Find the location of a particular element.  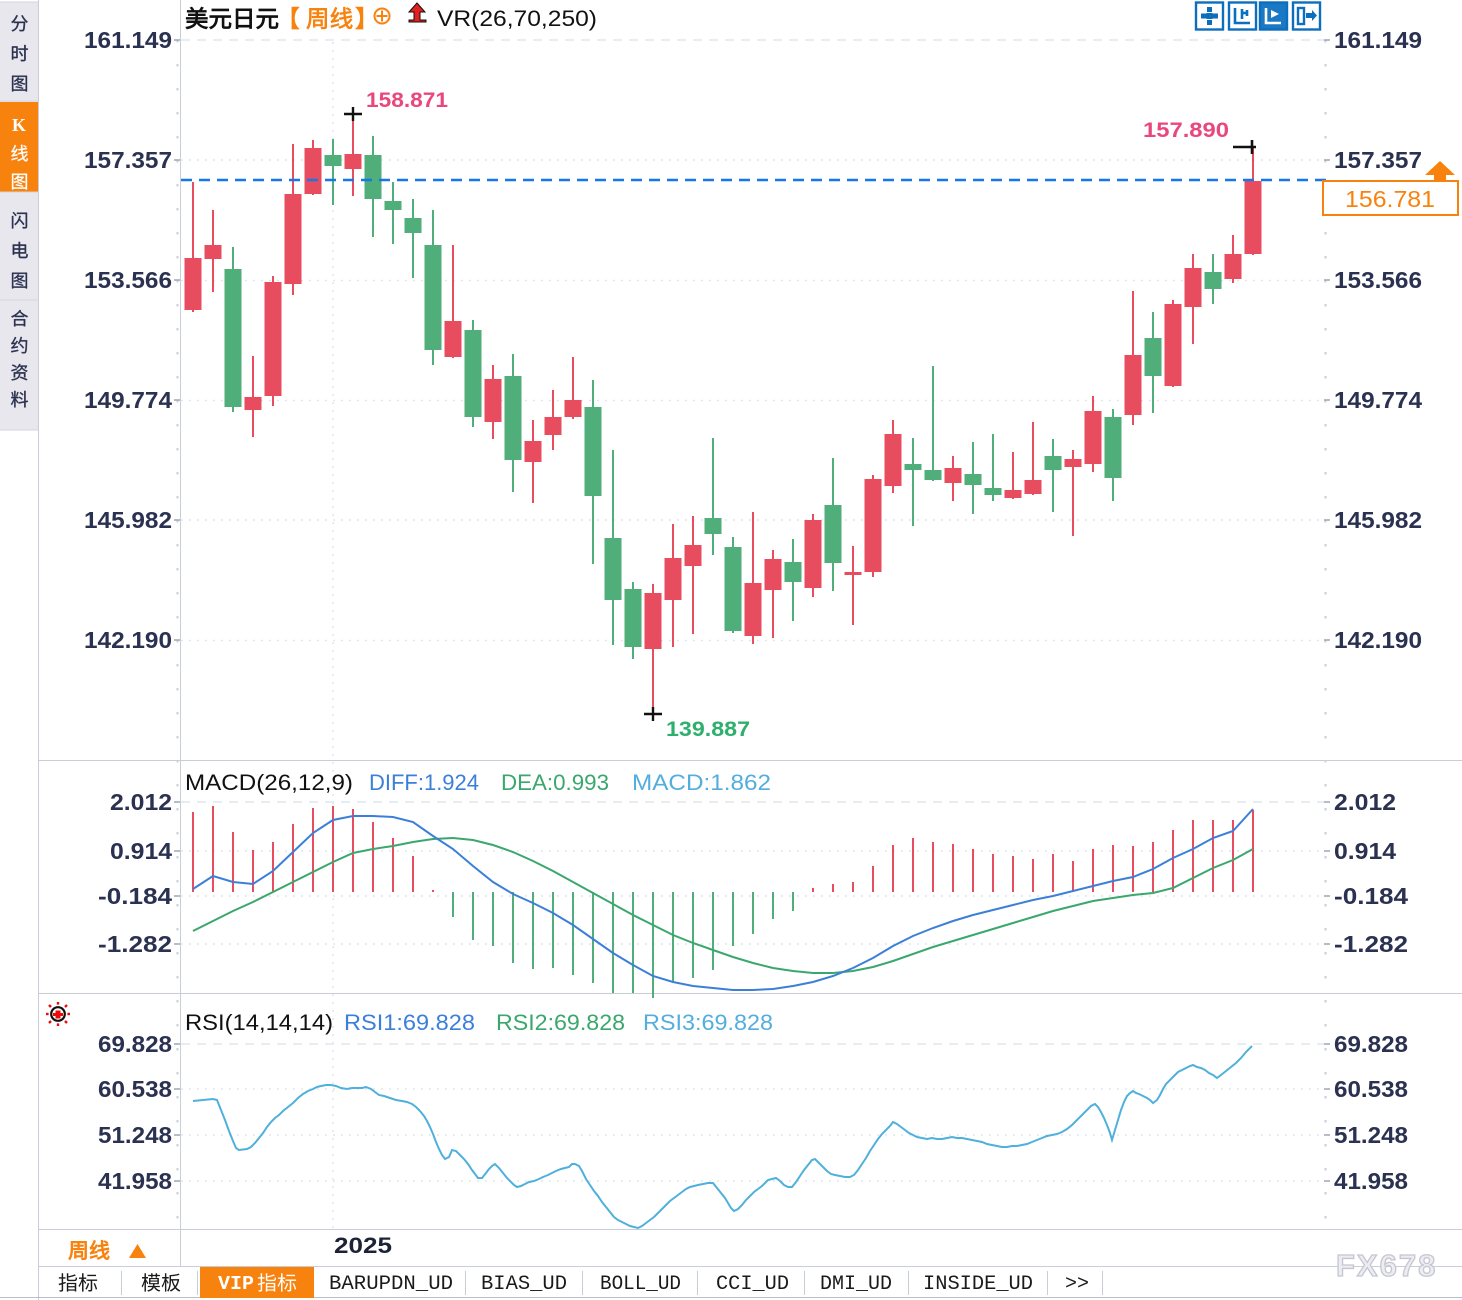

svg-text: FX678 is located at coordinates (1386, 1265).